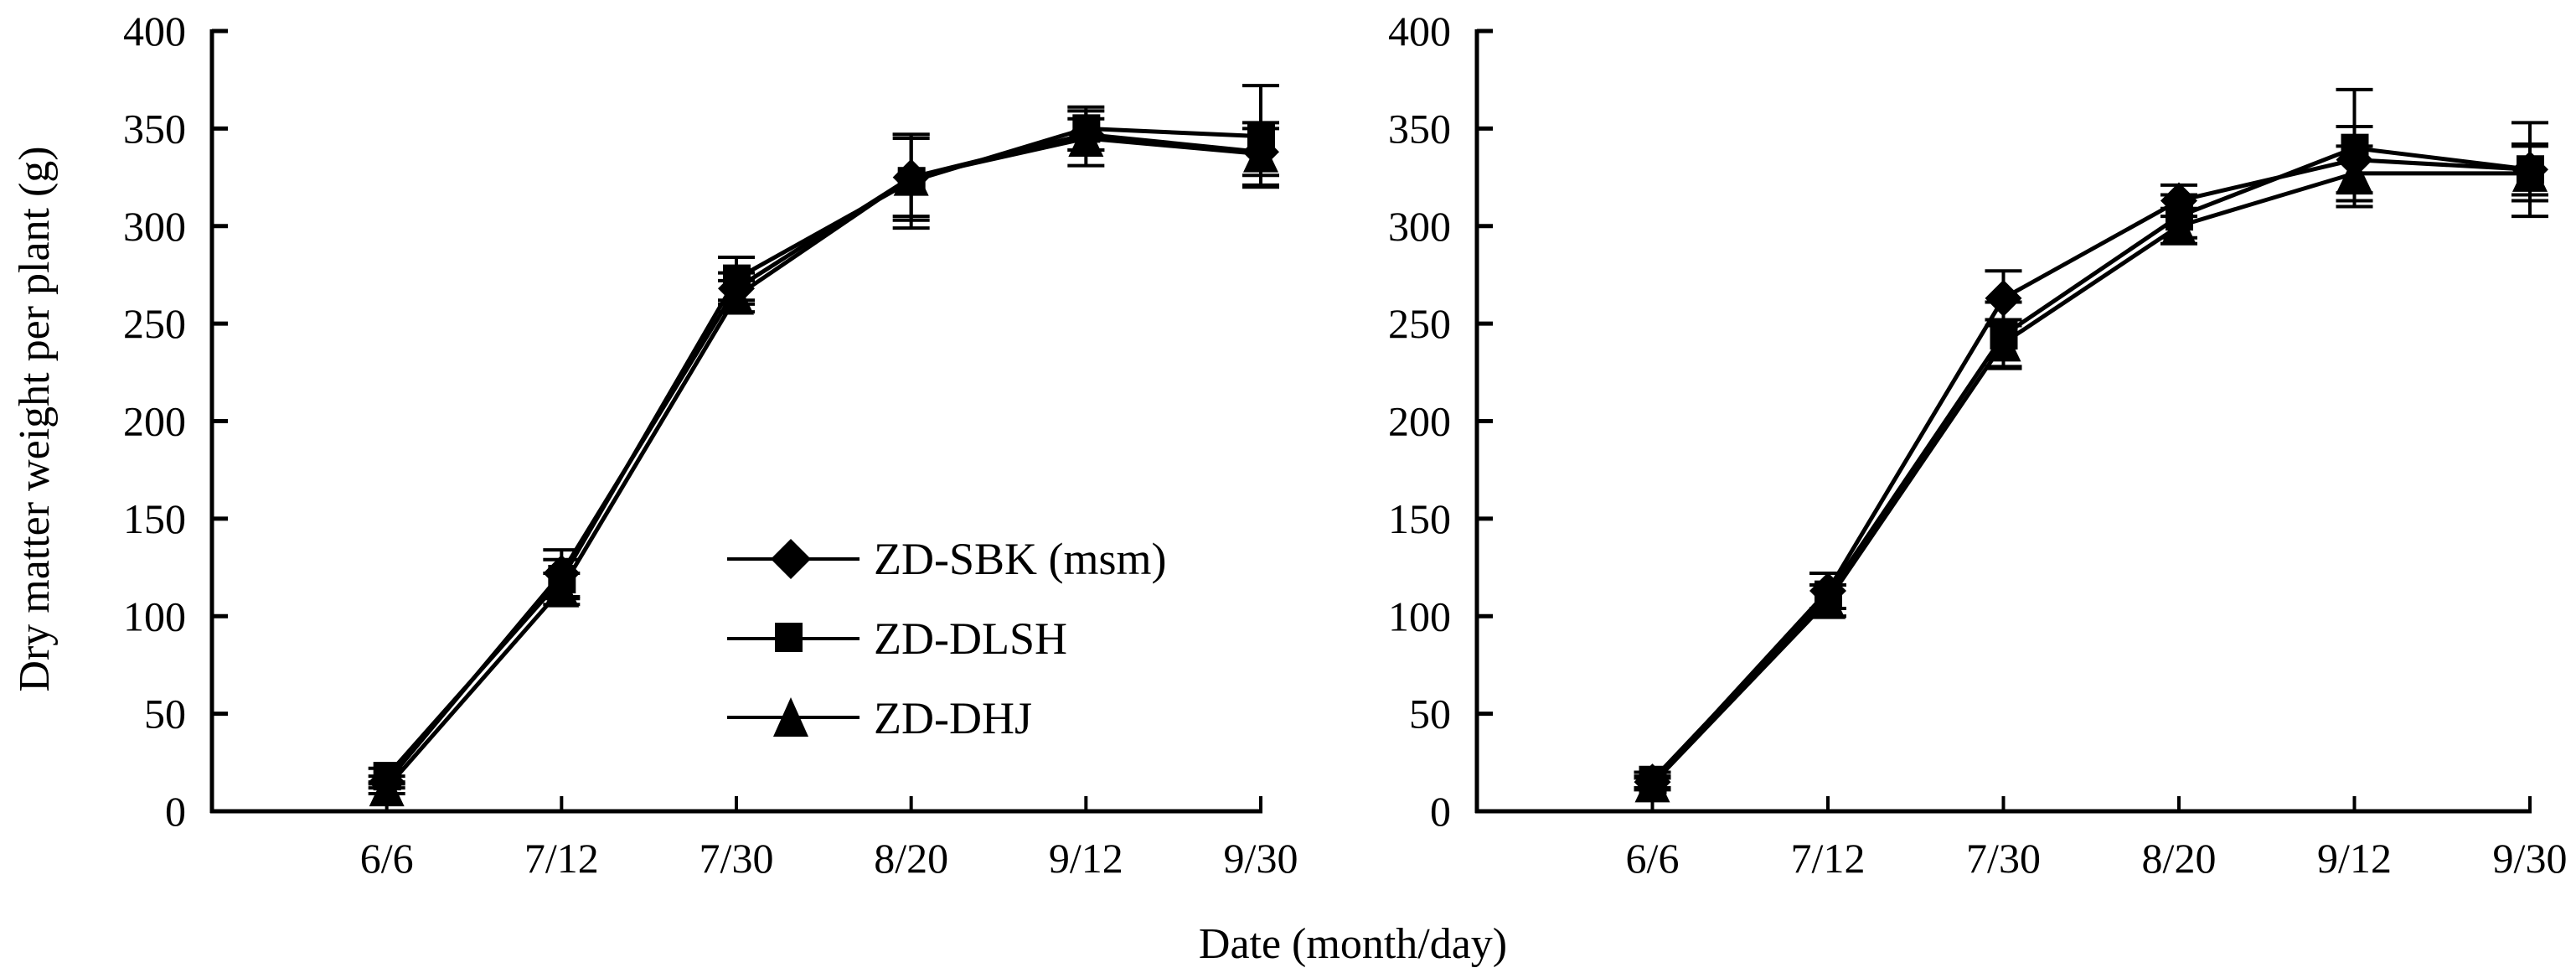 The width and height of the screenshot is (2576, 973). I want to click on triangle-marker-icon, so click(790, 717).